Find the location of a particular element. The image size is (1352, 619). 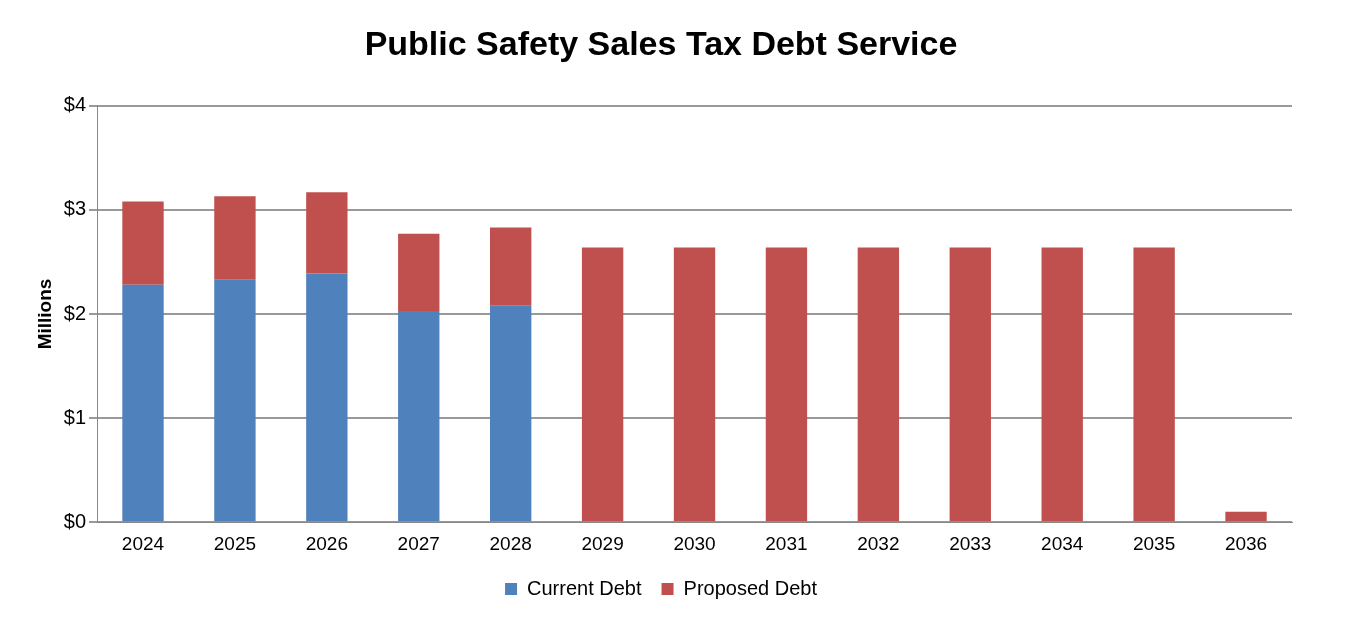

x-tick-label: 2034 is located at coordinates (1062, 543).